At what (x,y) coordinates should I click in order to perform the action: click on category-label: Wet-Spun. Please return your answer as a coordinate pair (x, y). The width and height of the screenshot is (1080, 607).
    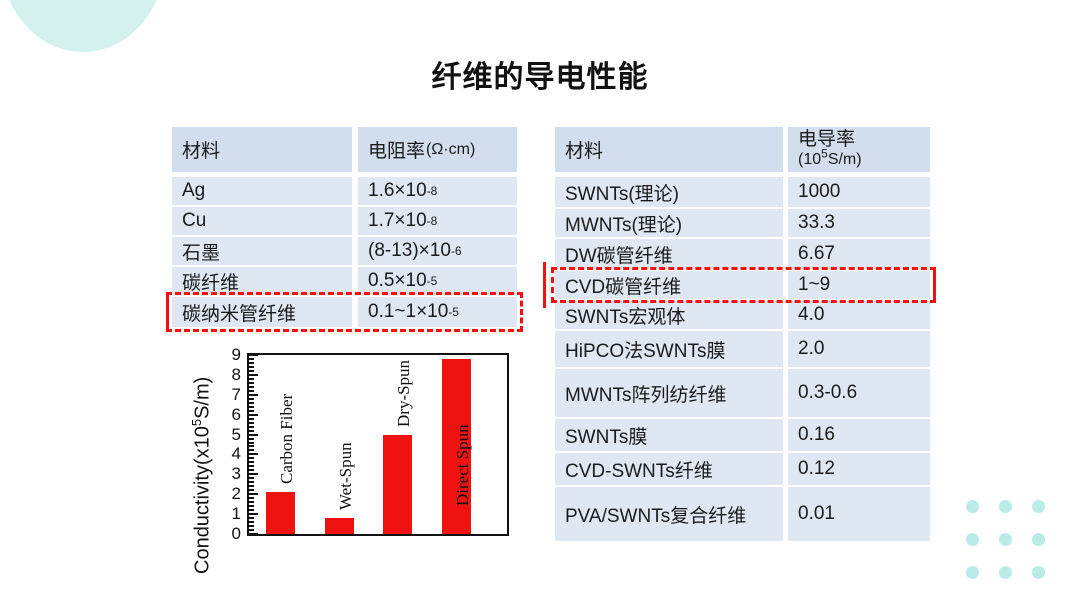
    Looking at the image, I should click on (345, 476).